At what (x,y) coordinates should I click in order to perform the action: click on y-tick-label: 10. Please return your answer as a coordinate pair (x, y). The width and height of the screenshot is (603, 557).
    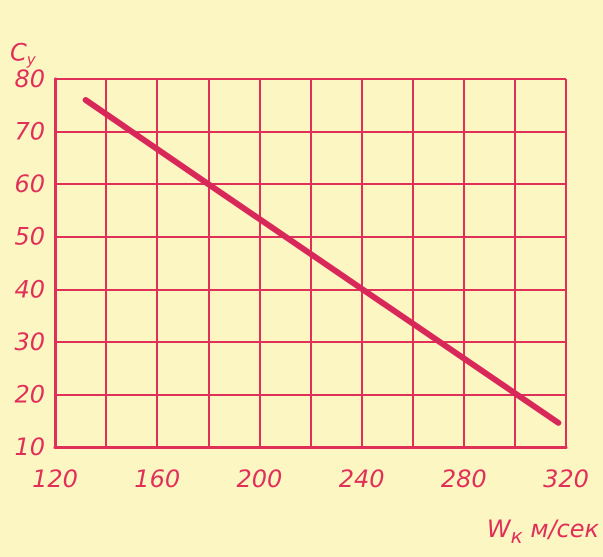
    Looking at the image, I should click on (29, 447).